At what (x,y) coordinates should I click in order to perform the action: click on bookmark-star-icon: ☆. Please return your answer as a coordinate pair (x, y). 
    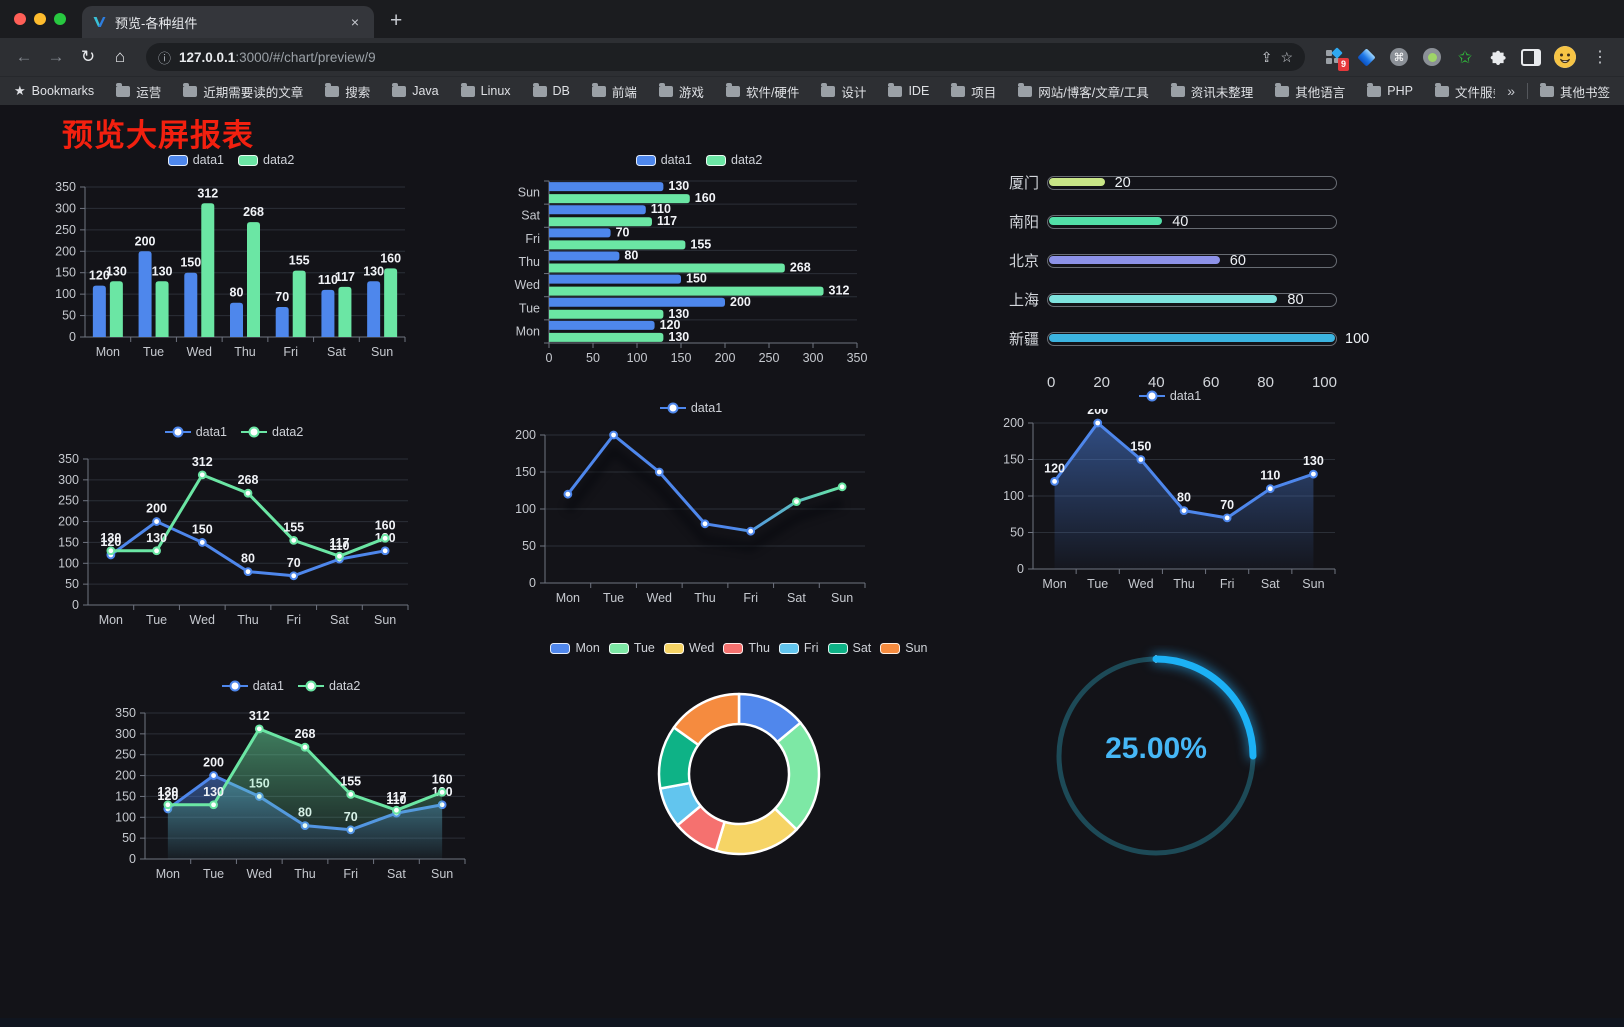
    Looking at the image, I should click on (1286, 56).